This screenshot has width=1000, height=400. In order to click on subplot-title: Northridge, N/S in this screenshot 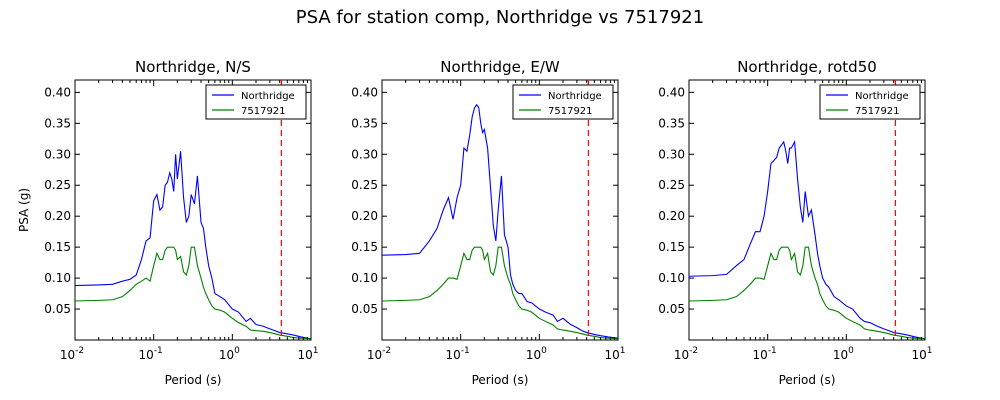, I will do `click(193, 67)`.